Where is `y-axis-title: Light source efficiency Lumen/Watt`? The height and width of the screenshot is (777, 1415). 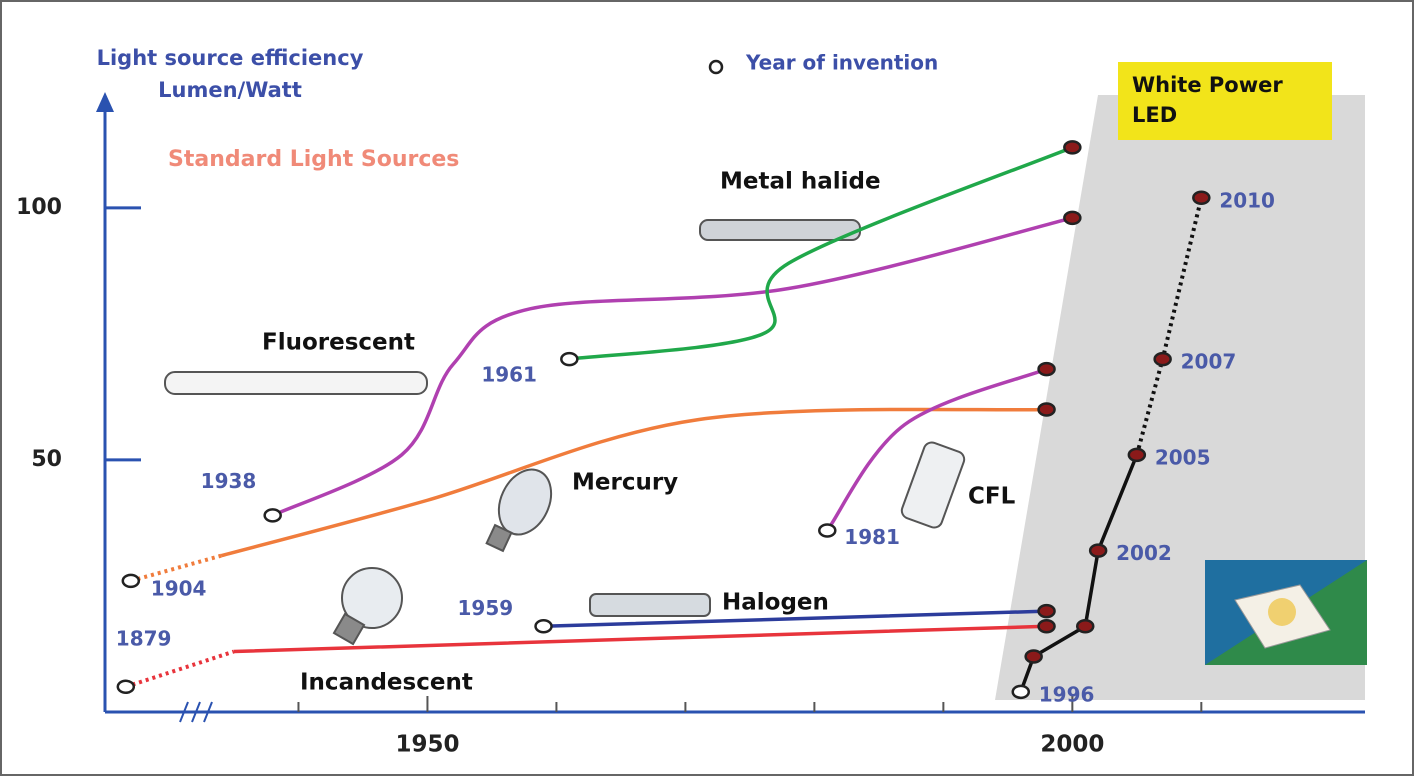 y-axis-title: Light source efficiency Lumen/Watt is located at coordinates (230, 74).